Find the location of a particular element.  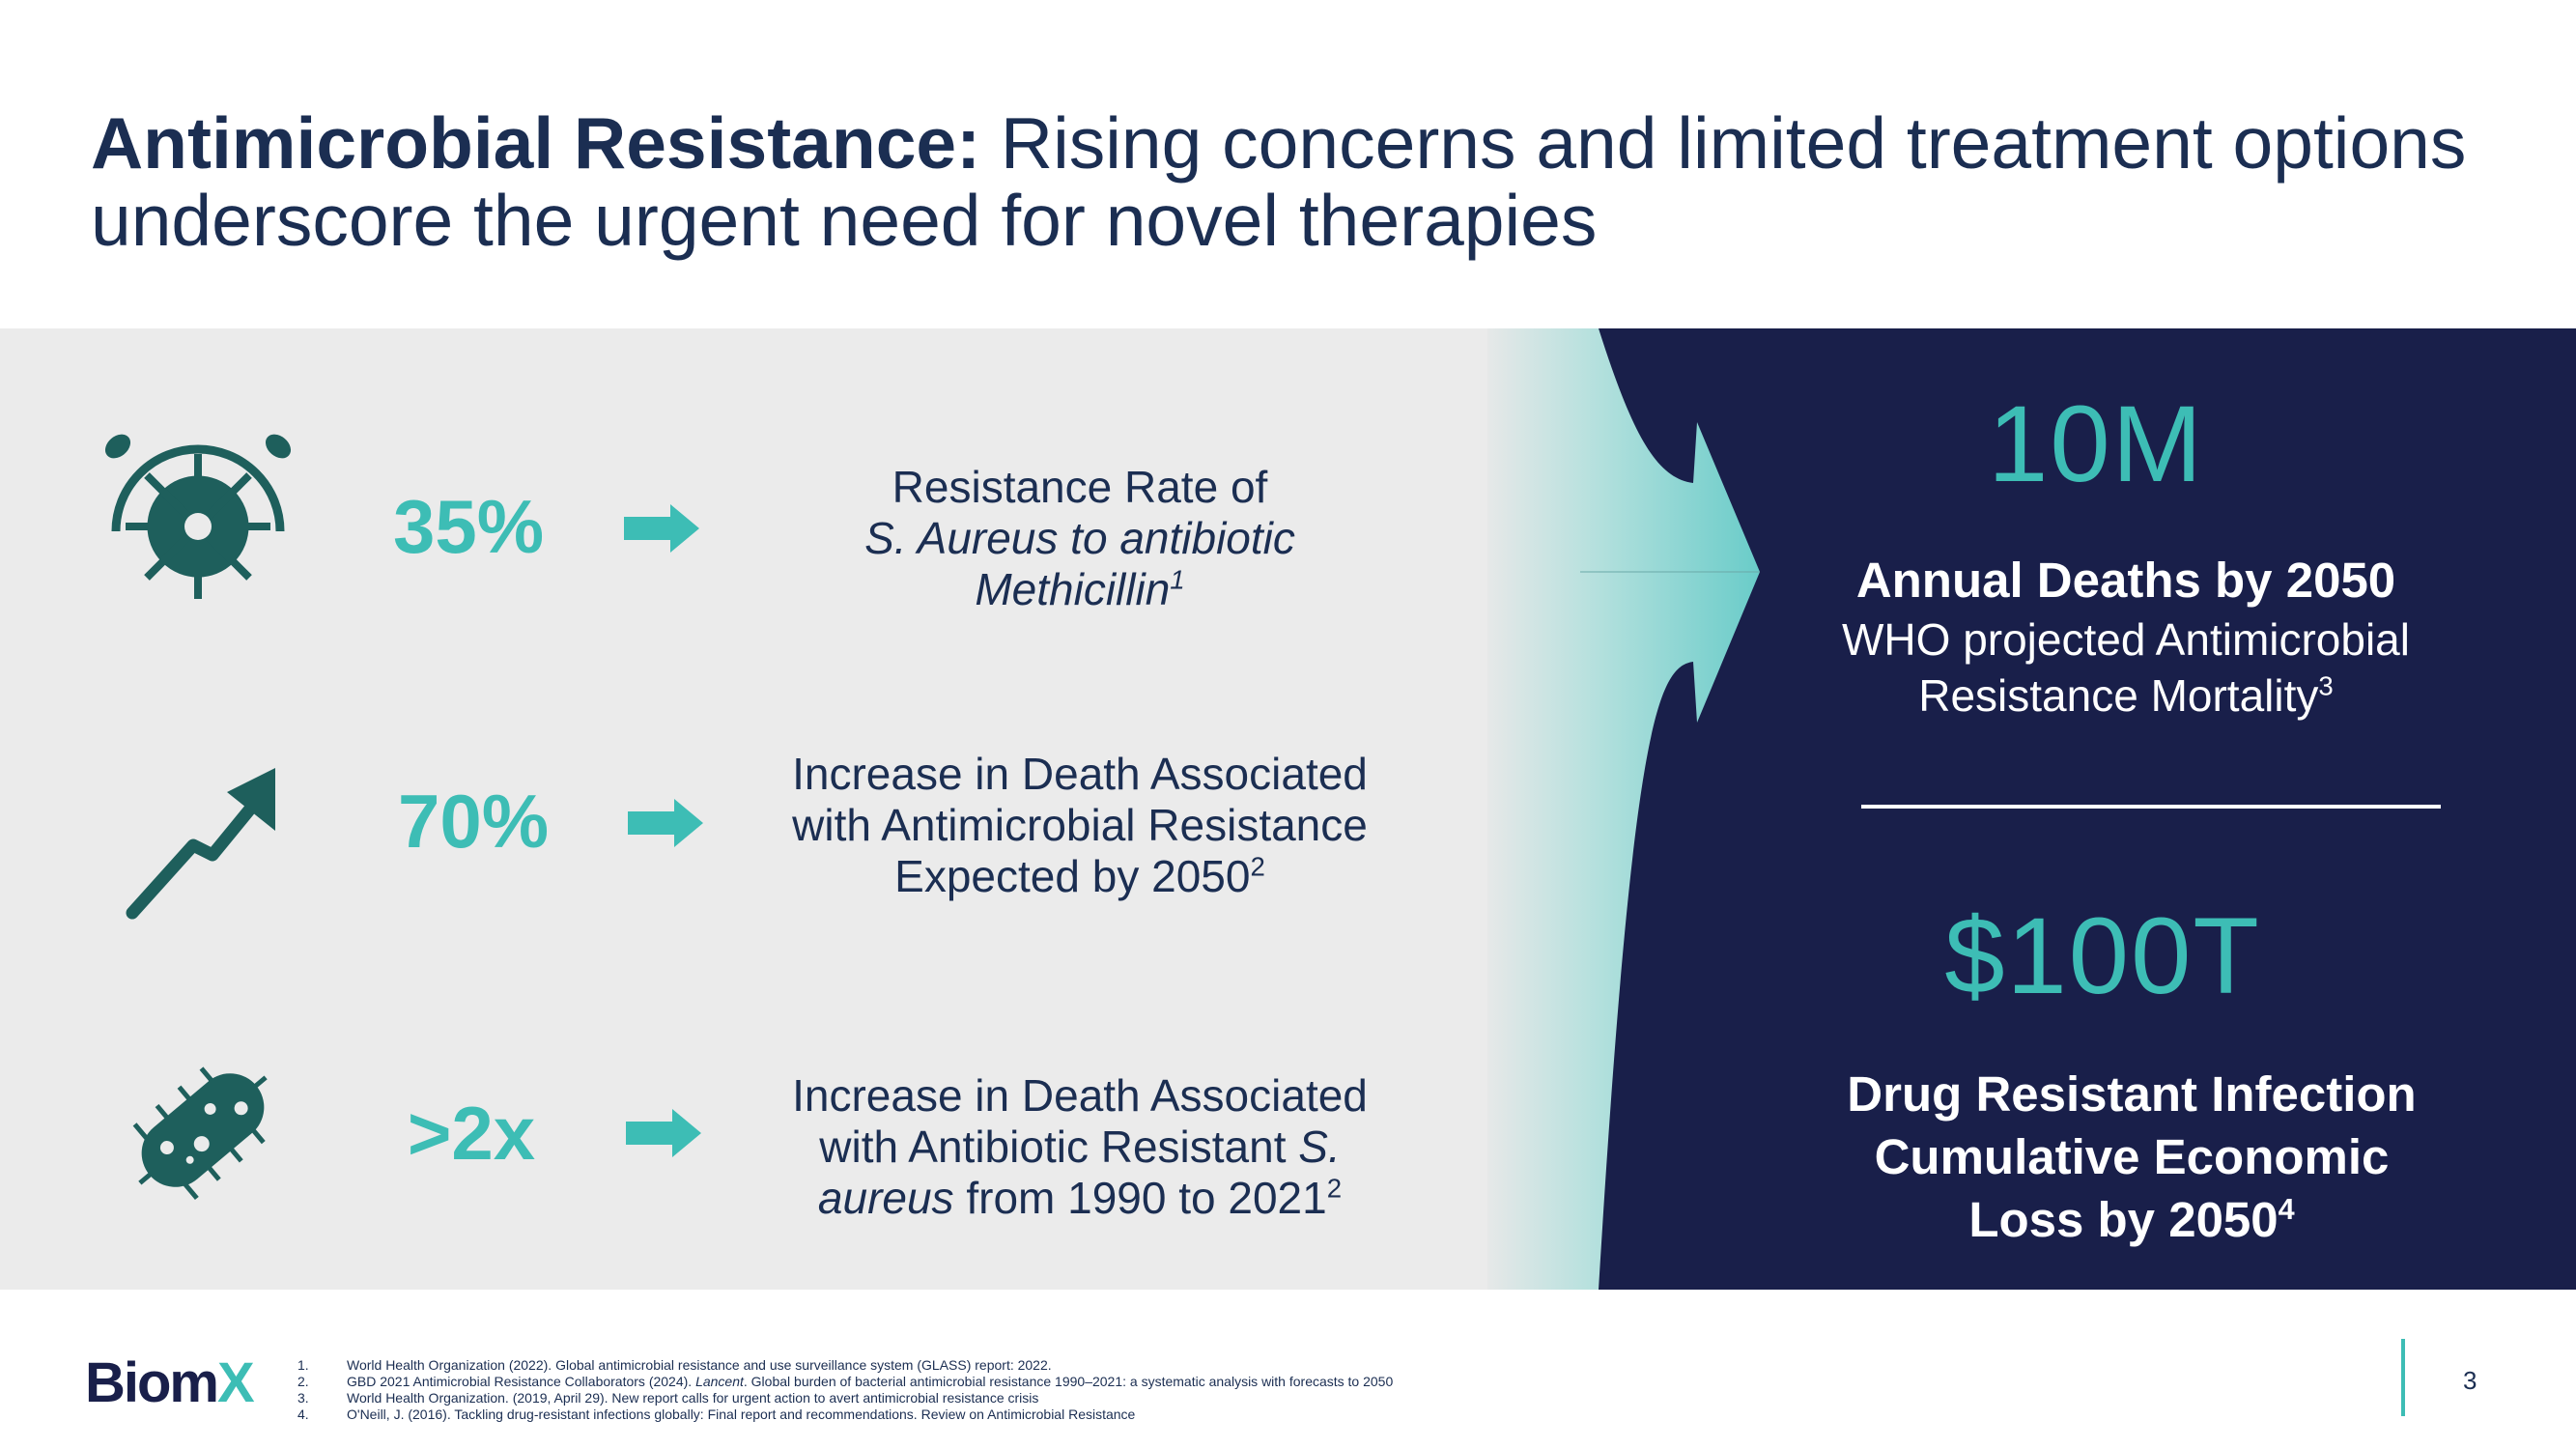

sub-line: Resistance Mortality is located at coordinates (2118, 695).